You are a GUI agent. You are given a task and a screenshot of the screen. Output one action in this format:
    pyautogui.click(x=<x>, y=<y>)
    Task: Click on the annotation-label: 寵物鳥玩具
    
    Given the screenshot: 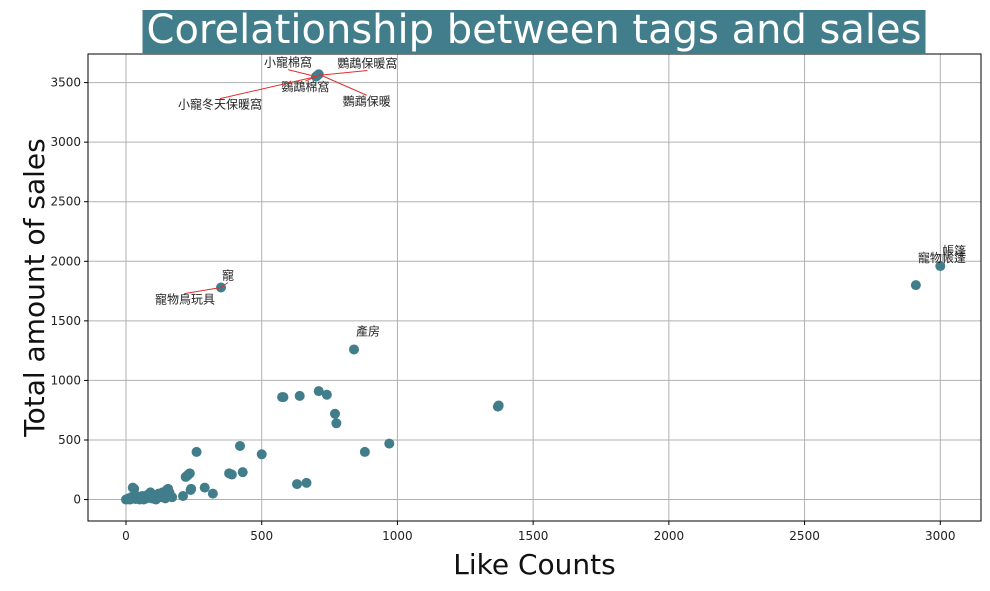 What is the action you would take?
    pyautogui.click(x=185, y=299)
    